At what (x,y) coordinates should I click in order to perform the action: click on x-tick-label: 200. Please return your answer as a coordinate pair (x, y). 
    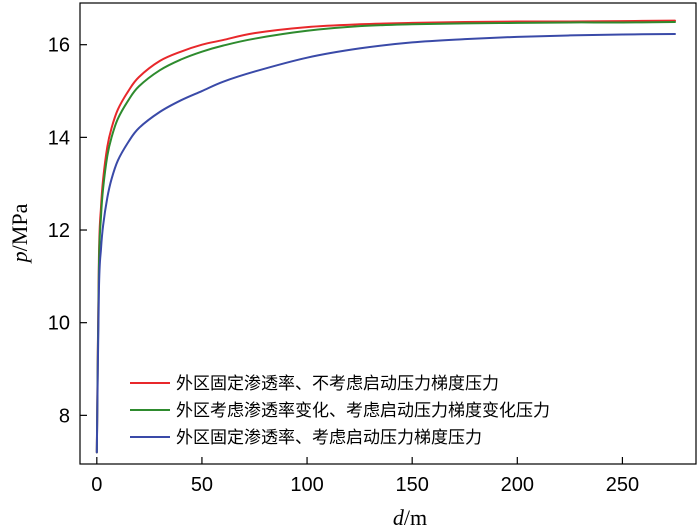
    Looking at the image, I should click on (517, 485).